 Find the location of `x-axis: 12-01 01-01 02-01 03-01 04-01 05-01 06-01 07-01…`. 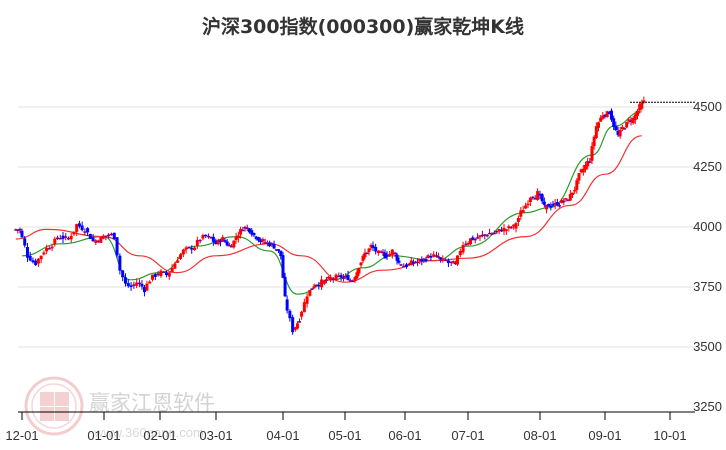

x-axis: 12-01 01-01 02-01 03-01 04-01 05-01 06-01 07-01… is located at coordinates (350, 427).